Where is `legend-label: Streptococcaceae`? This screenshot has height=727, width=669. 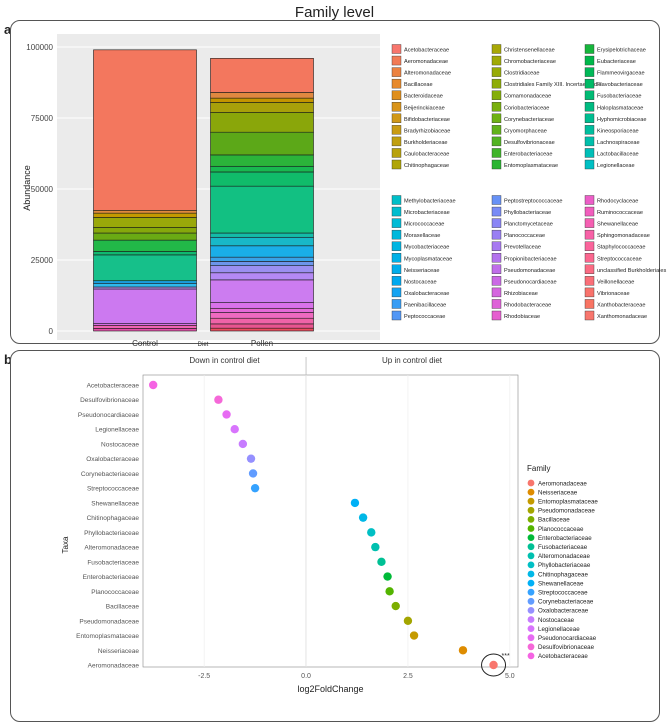
legend-label: Streptococcaceae is located at coordinates (563, 593).